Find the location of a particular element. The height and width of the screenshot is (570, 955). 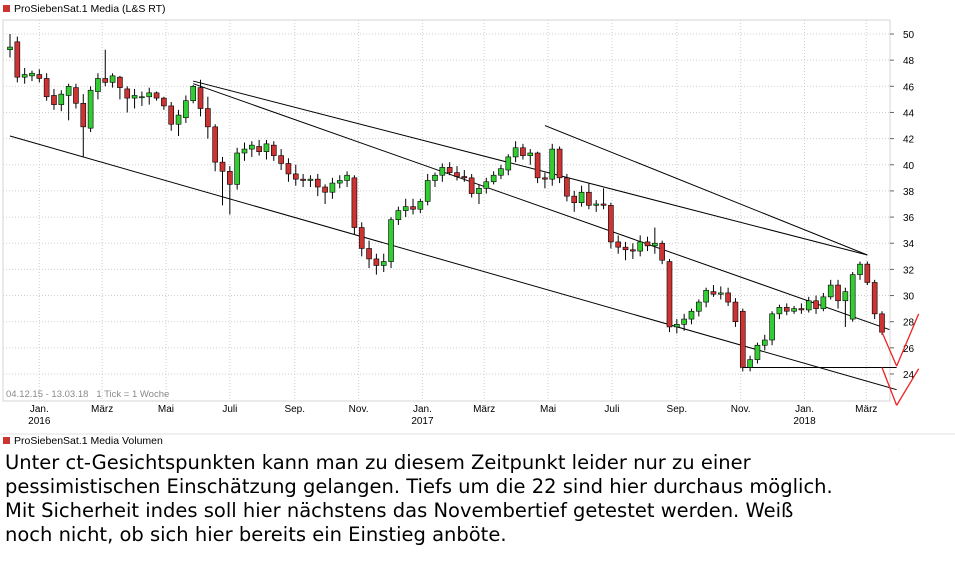

y-tick-label: 26 is located at coordinates (909, 349).